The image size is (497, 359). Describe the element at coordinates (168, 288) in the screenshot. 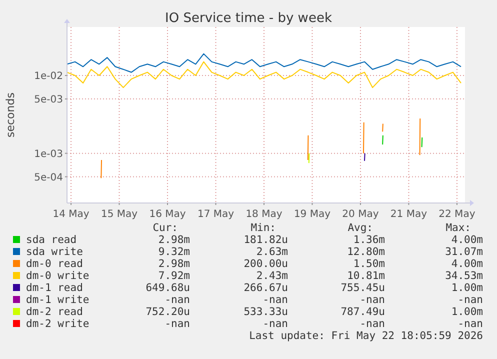

I see `text: 649.68u` at that location.